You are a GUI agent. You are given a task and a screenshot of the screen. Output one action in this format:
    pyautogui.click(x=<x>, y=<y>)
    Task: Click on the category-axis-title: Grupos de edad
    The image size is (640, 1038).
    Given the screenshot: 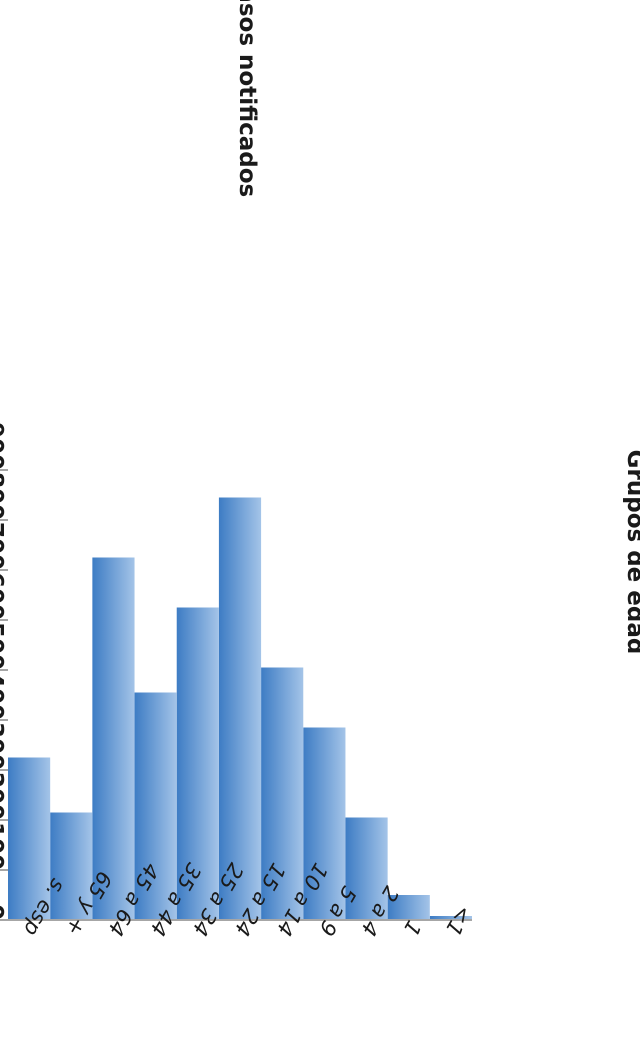 What is the action you would take?
    pyautogui.click(x=631, y=552)
    